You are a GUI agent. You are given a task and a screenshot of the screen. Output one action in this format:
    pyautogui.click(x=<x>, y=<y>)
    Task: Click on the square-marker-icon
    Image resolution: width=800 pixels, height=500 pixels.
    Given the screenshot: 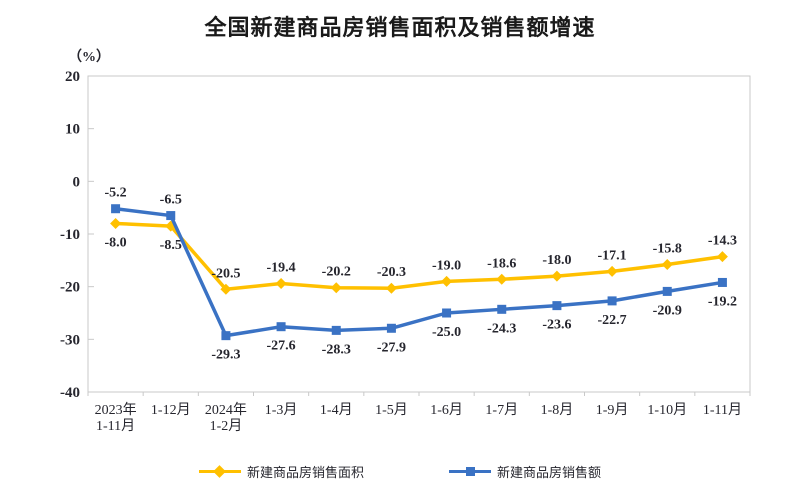 What is the action you would take?
    pyautogui.click(x=470, y=471)
    